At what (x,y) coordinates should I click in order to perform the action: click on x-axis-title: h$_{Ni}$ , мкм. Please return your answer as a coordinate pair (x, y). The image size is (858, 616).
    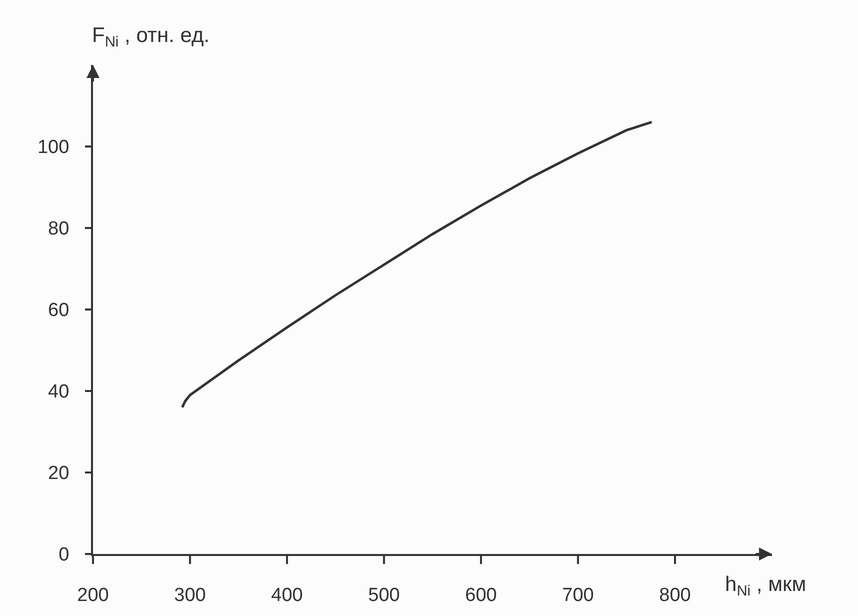
    Looking at the image, I should click on (765, 586).